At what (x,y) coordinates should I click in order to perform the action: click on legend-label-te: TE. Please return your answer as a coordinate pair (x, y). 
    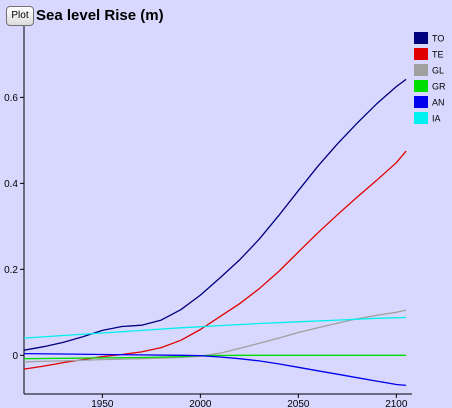
    Looking at the image, I should click on (438, 55).